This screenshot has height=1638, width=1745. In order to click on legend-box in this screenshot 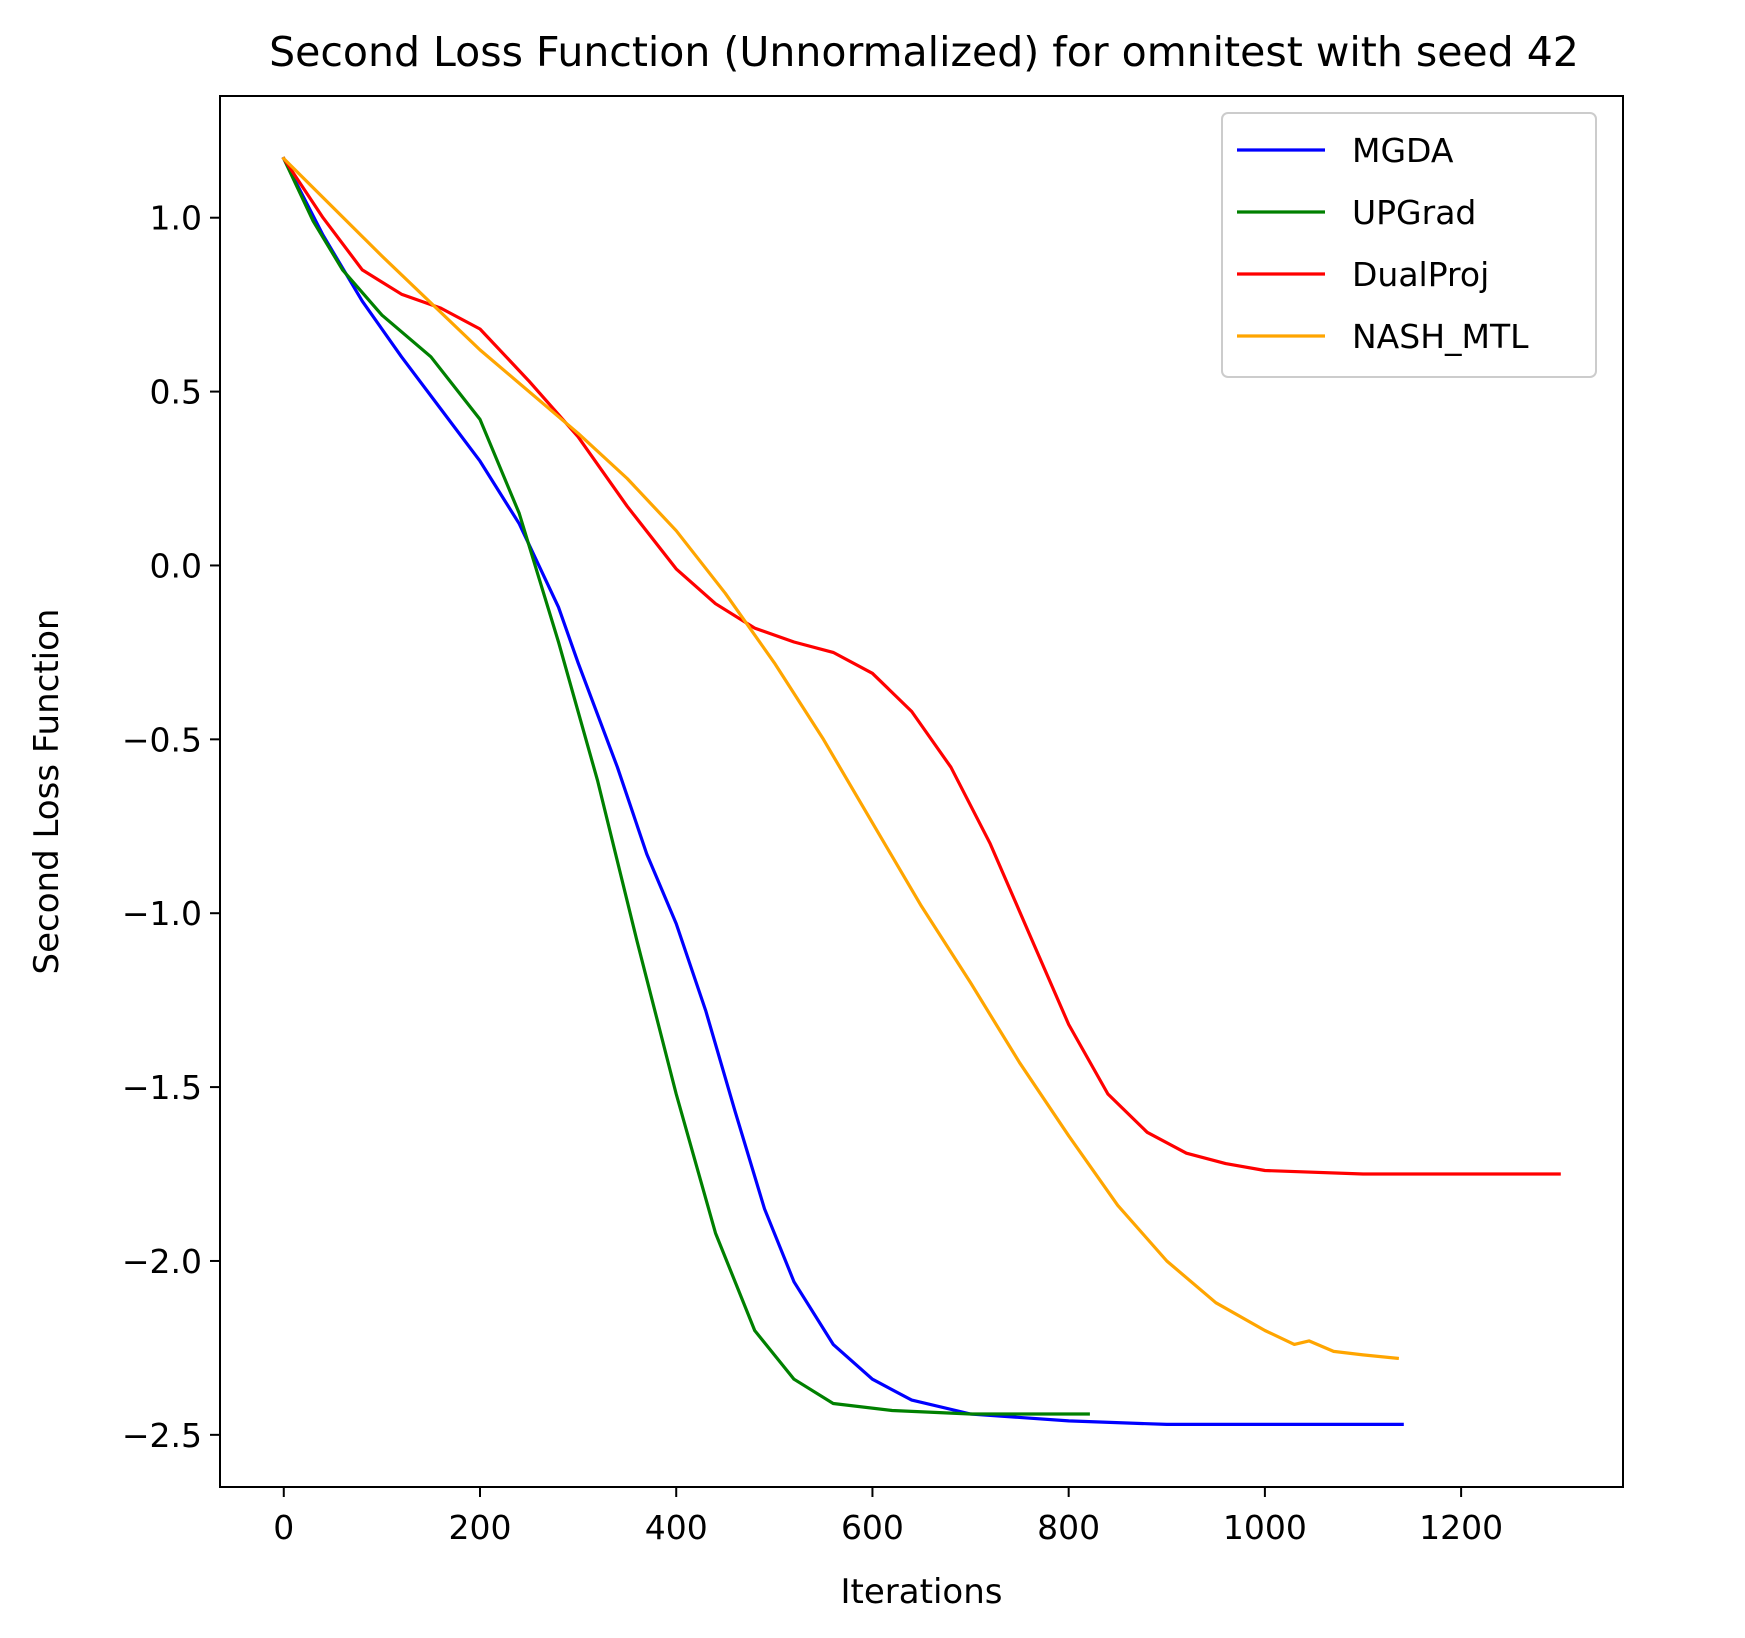, I will do `click(1409, 245)`.